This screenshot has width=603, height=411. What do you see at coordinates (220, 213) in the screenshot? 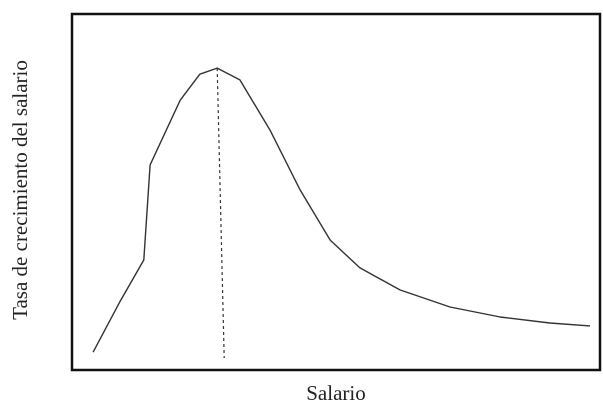
I see `peak-drop-line` at bounding box center [220, 213].